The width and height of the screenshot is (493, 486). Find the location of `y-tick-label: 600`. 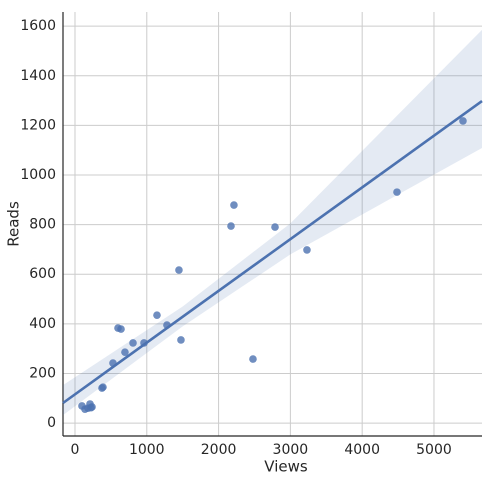

y-tick-label: 600 is located at coordinates (42, 274).